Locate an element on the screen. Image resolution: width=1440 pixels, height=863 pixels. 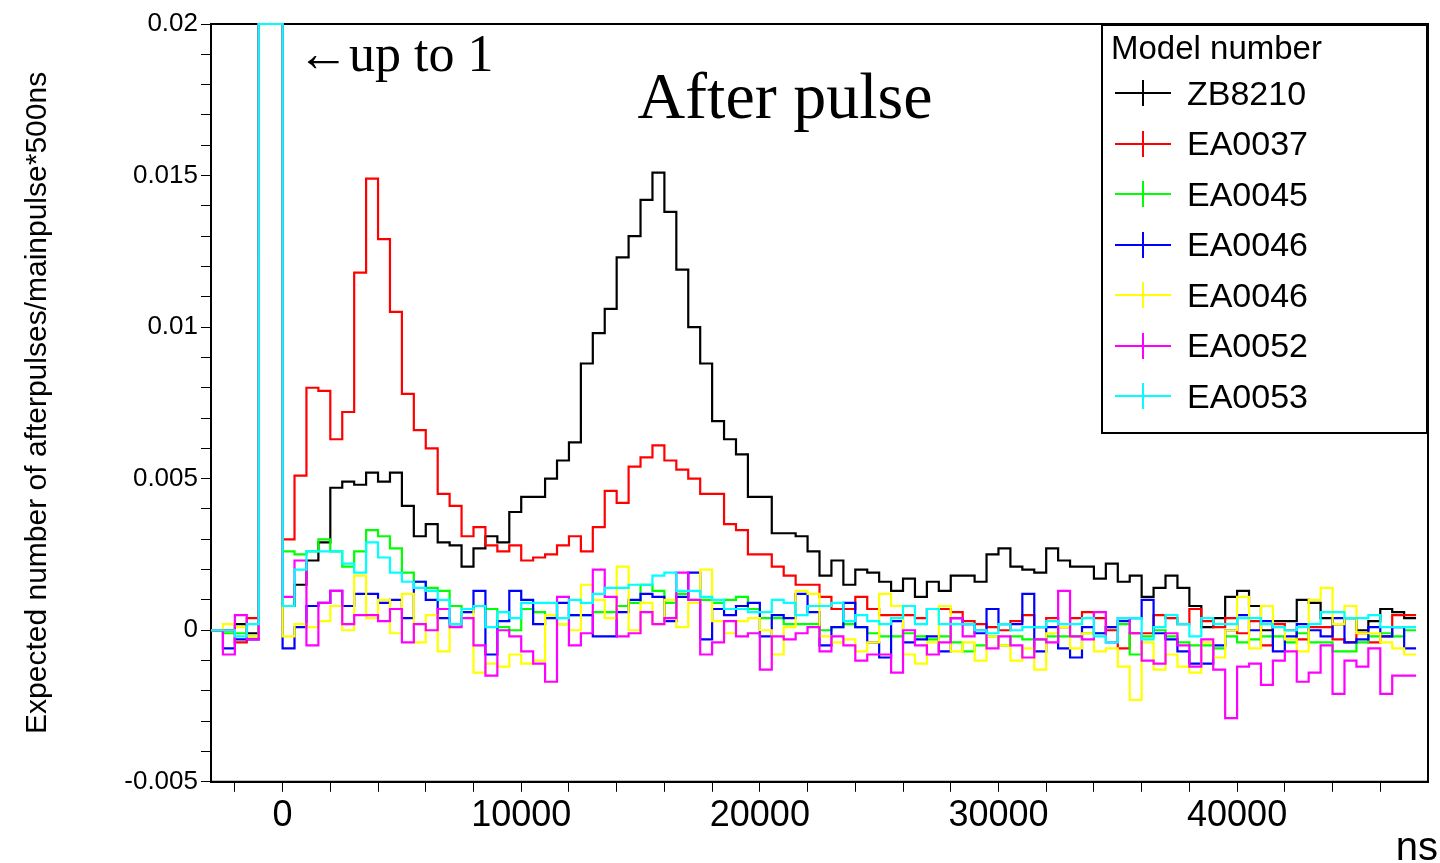
y-tick-label: -0.005 is located at coordinates (161, 779).